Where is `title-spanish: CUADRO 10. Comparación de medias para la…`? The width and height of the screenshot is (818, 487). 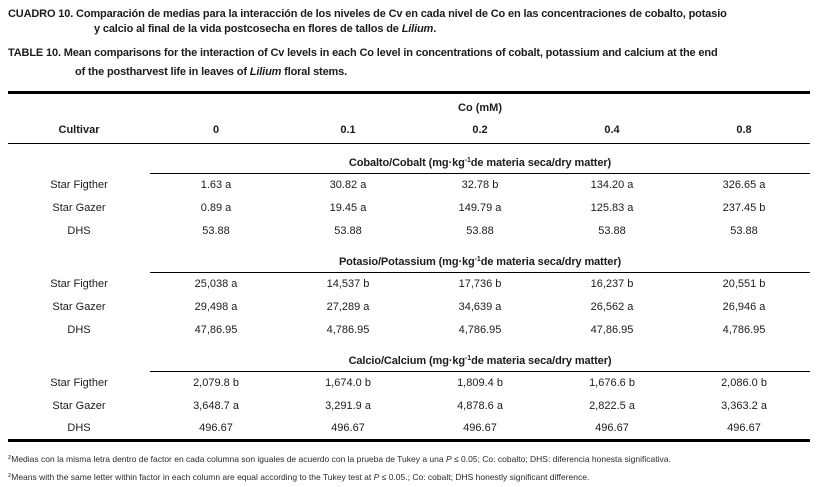 title-spanish: CUADRO 10. Comparación de medias para la… is located at coordinates (409, 21).